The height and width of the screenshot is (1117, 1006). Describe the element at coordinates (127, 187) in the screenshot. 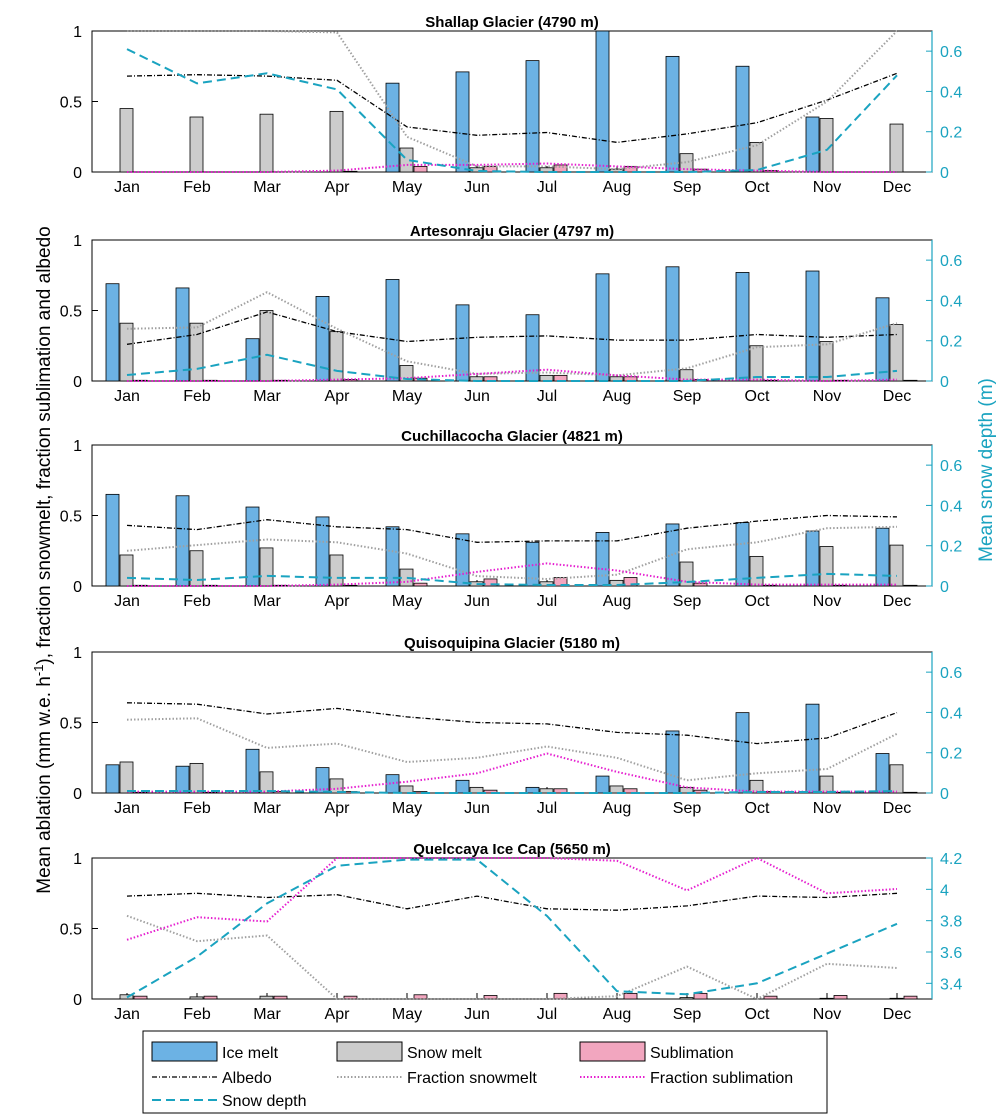

I see `x-tick-label: Jan` at that location.